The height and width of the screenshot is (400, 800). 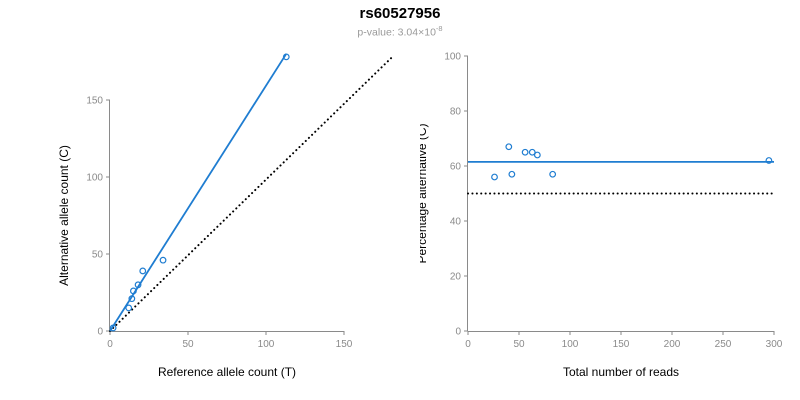 I want to click on chart-header: rs60527956 p-value: 3.04×10-8, so click(x=400, y=22).